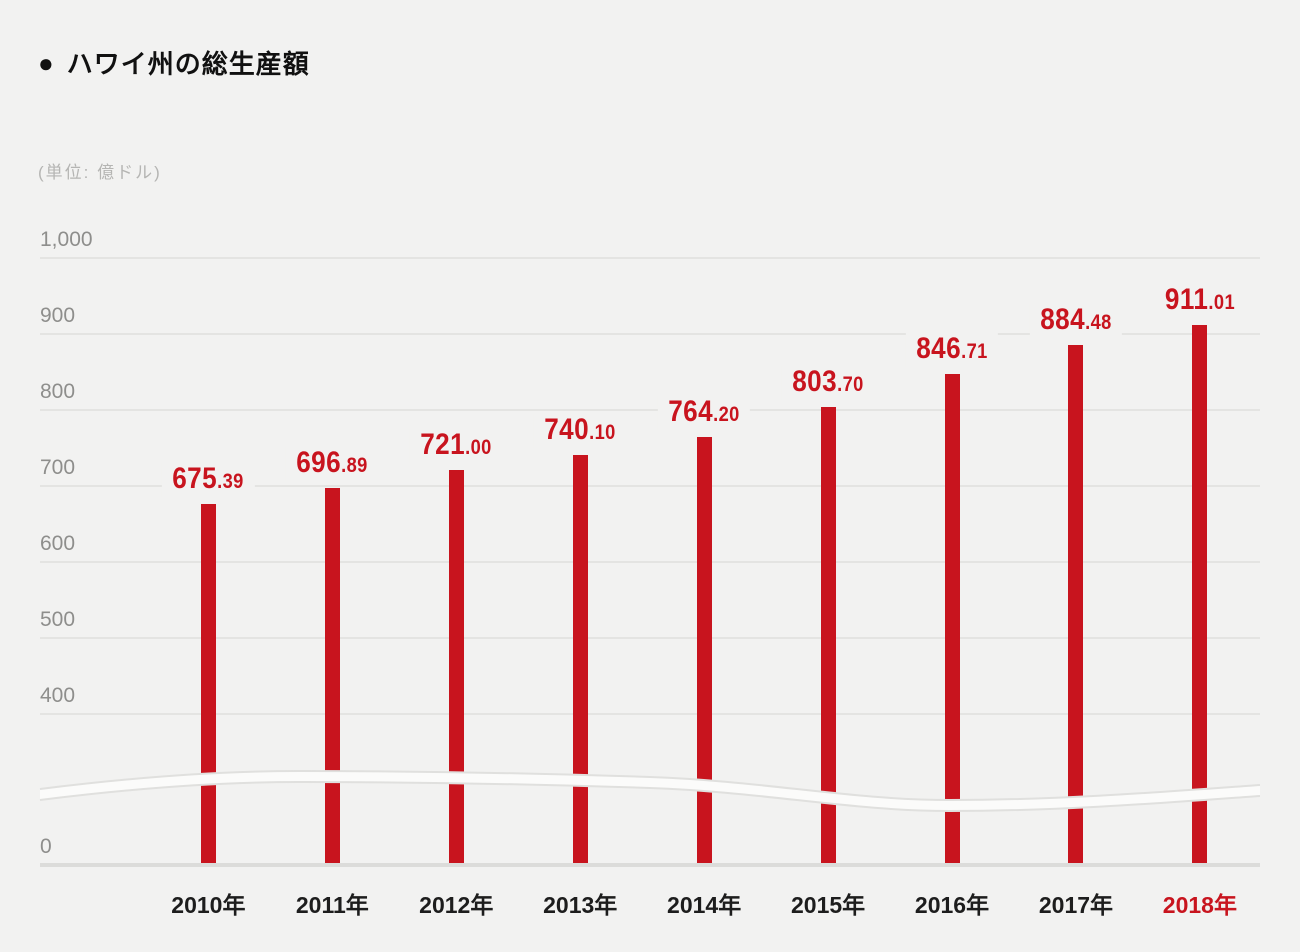 This screenshot has height=952, width=1300. What do you see at coordinates (828, 905) in the screenshot?
I see `x-tick-label: 2015年` at bounding box center [828, 905].